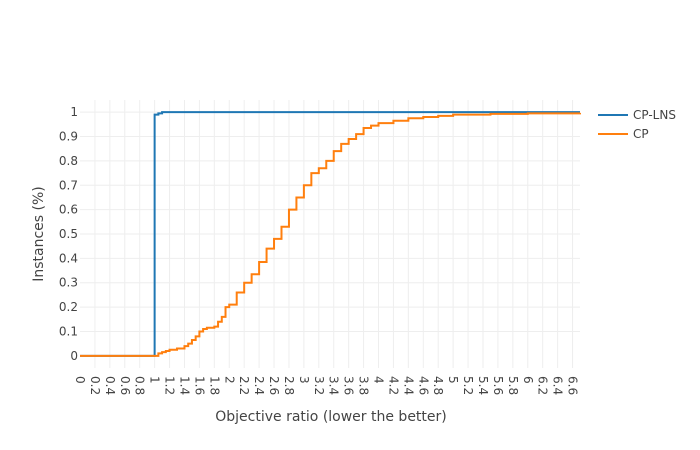 This screenshot has width=700, height=450. Describe the element at coordinates (68, 161) in the screenshot. I see `y-tick-label: 0.8` at that location.